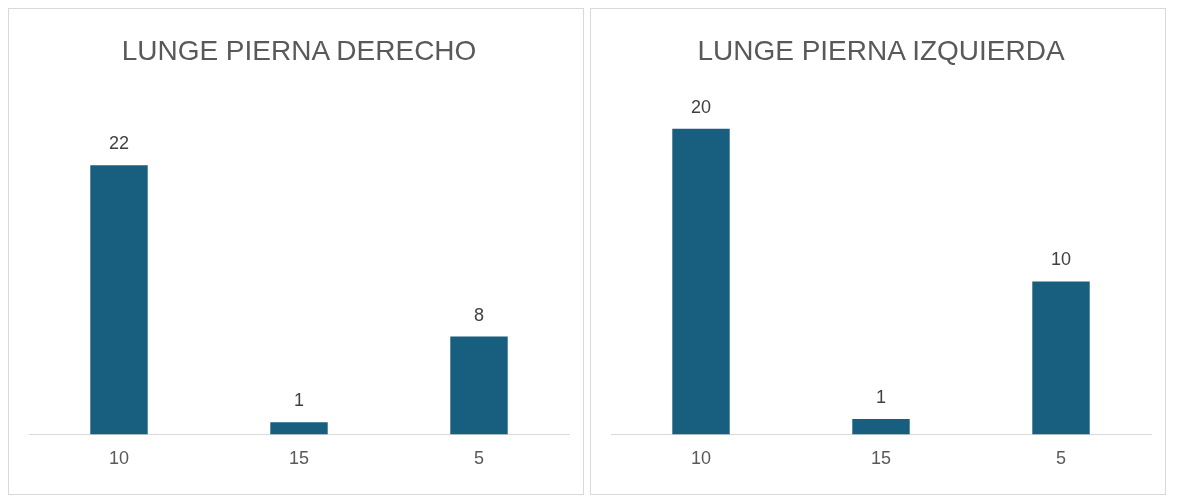 Image resolution: width=1183 pixels, height=497 pixels. Describe the element at coordinates (1061, 259) in the screenshot. I see `data-label: 10` at that location.